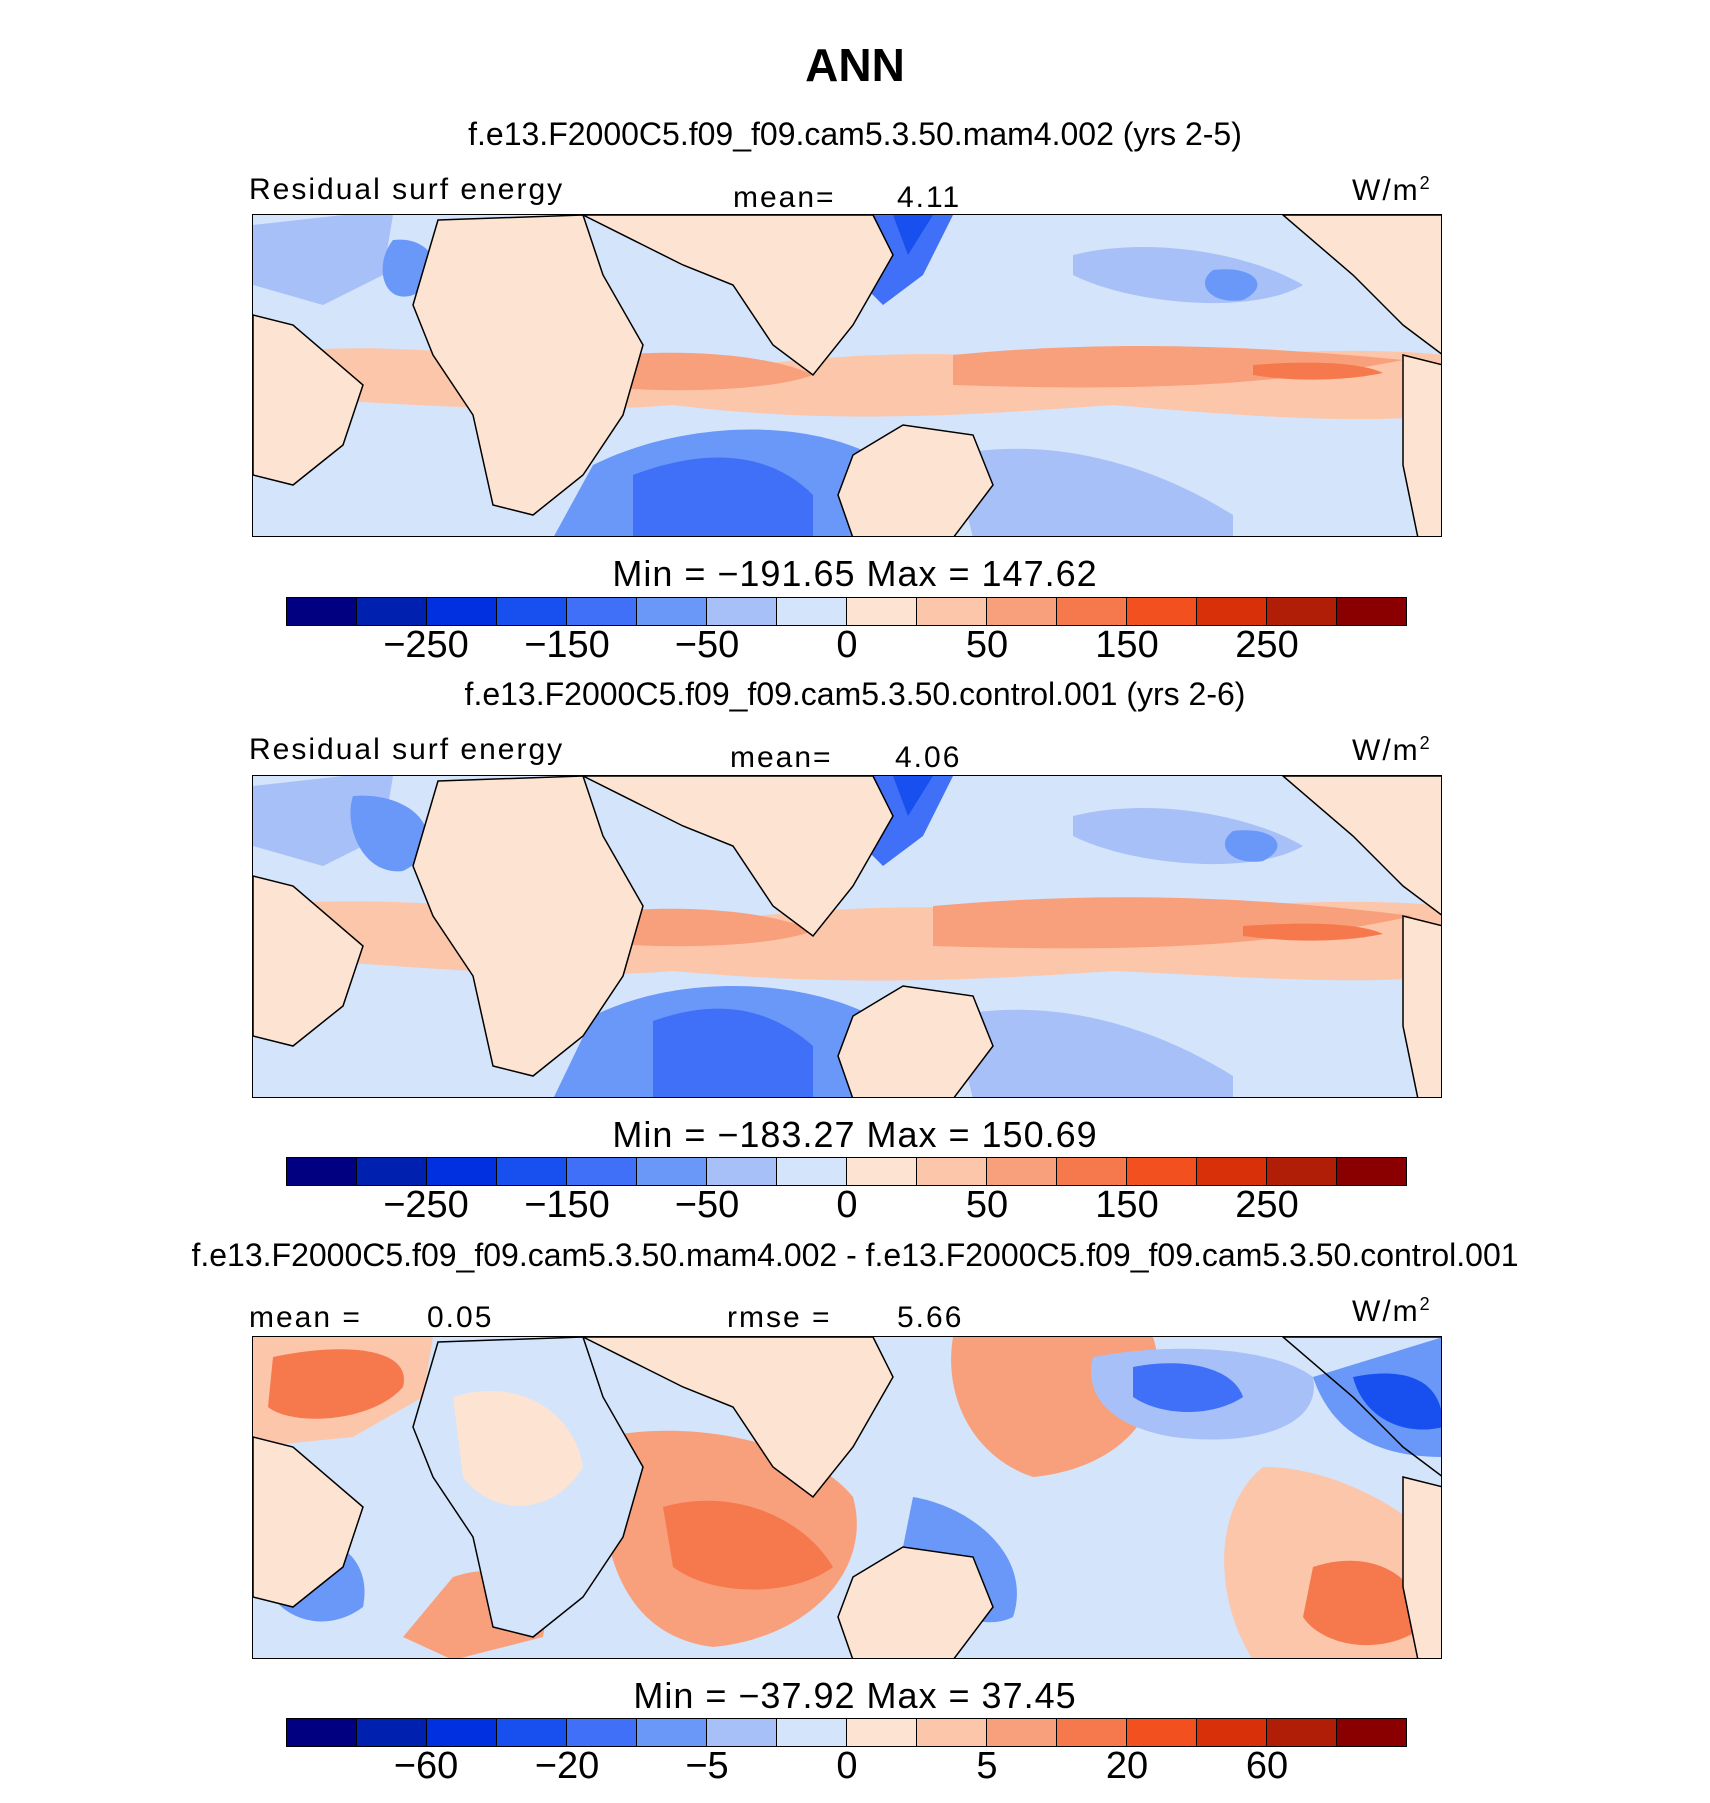  Describe the element at coordinates (779, 1317) in the screenshot. I see `panel-3-rmse-label: rmse =` at that location.